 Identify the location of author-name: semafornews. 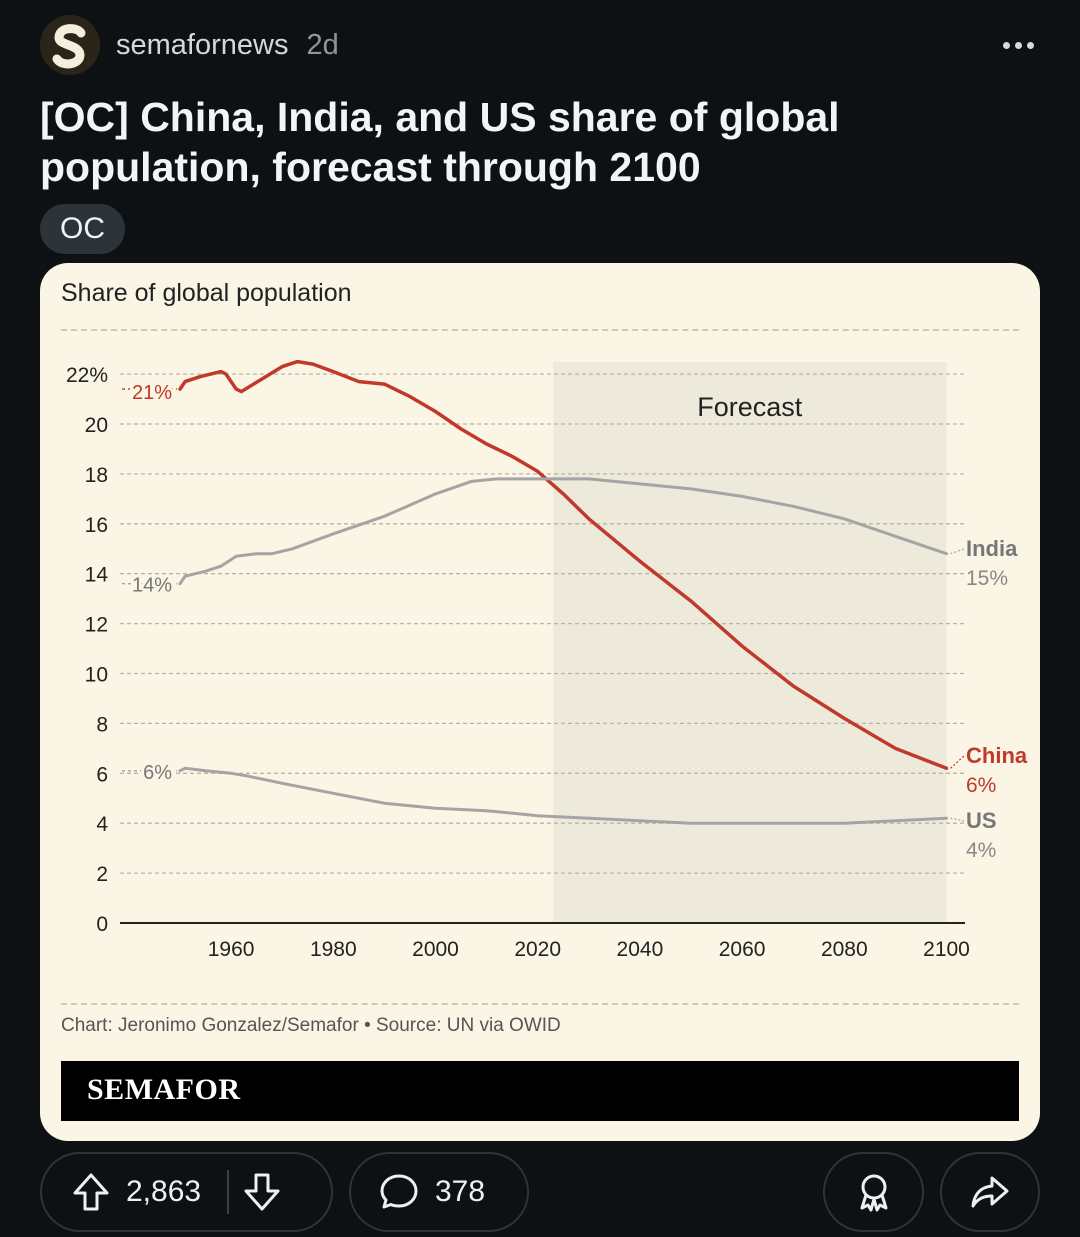
(202, 44).